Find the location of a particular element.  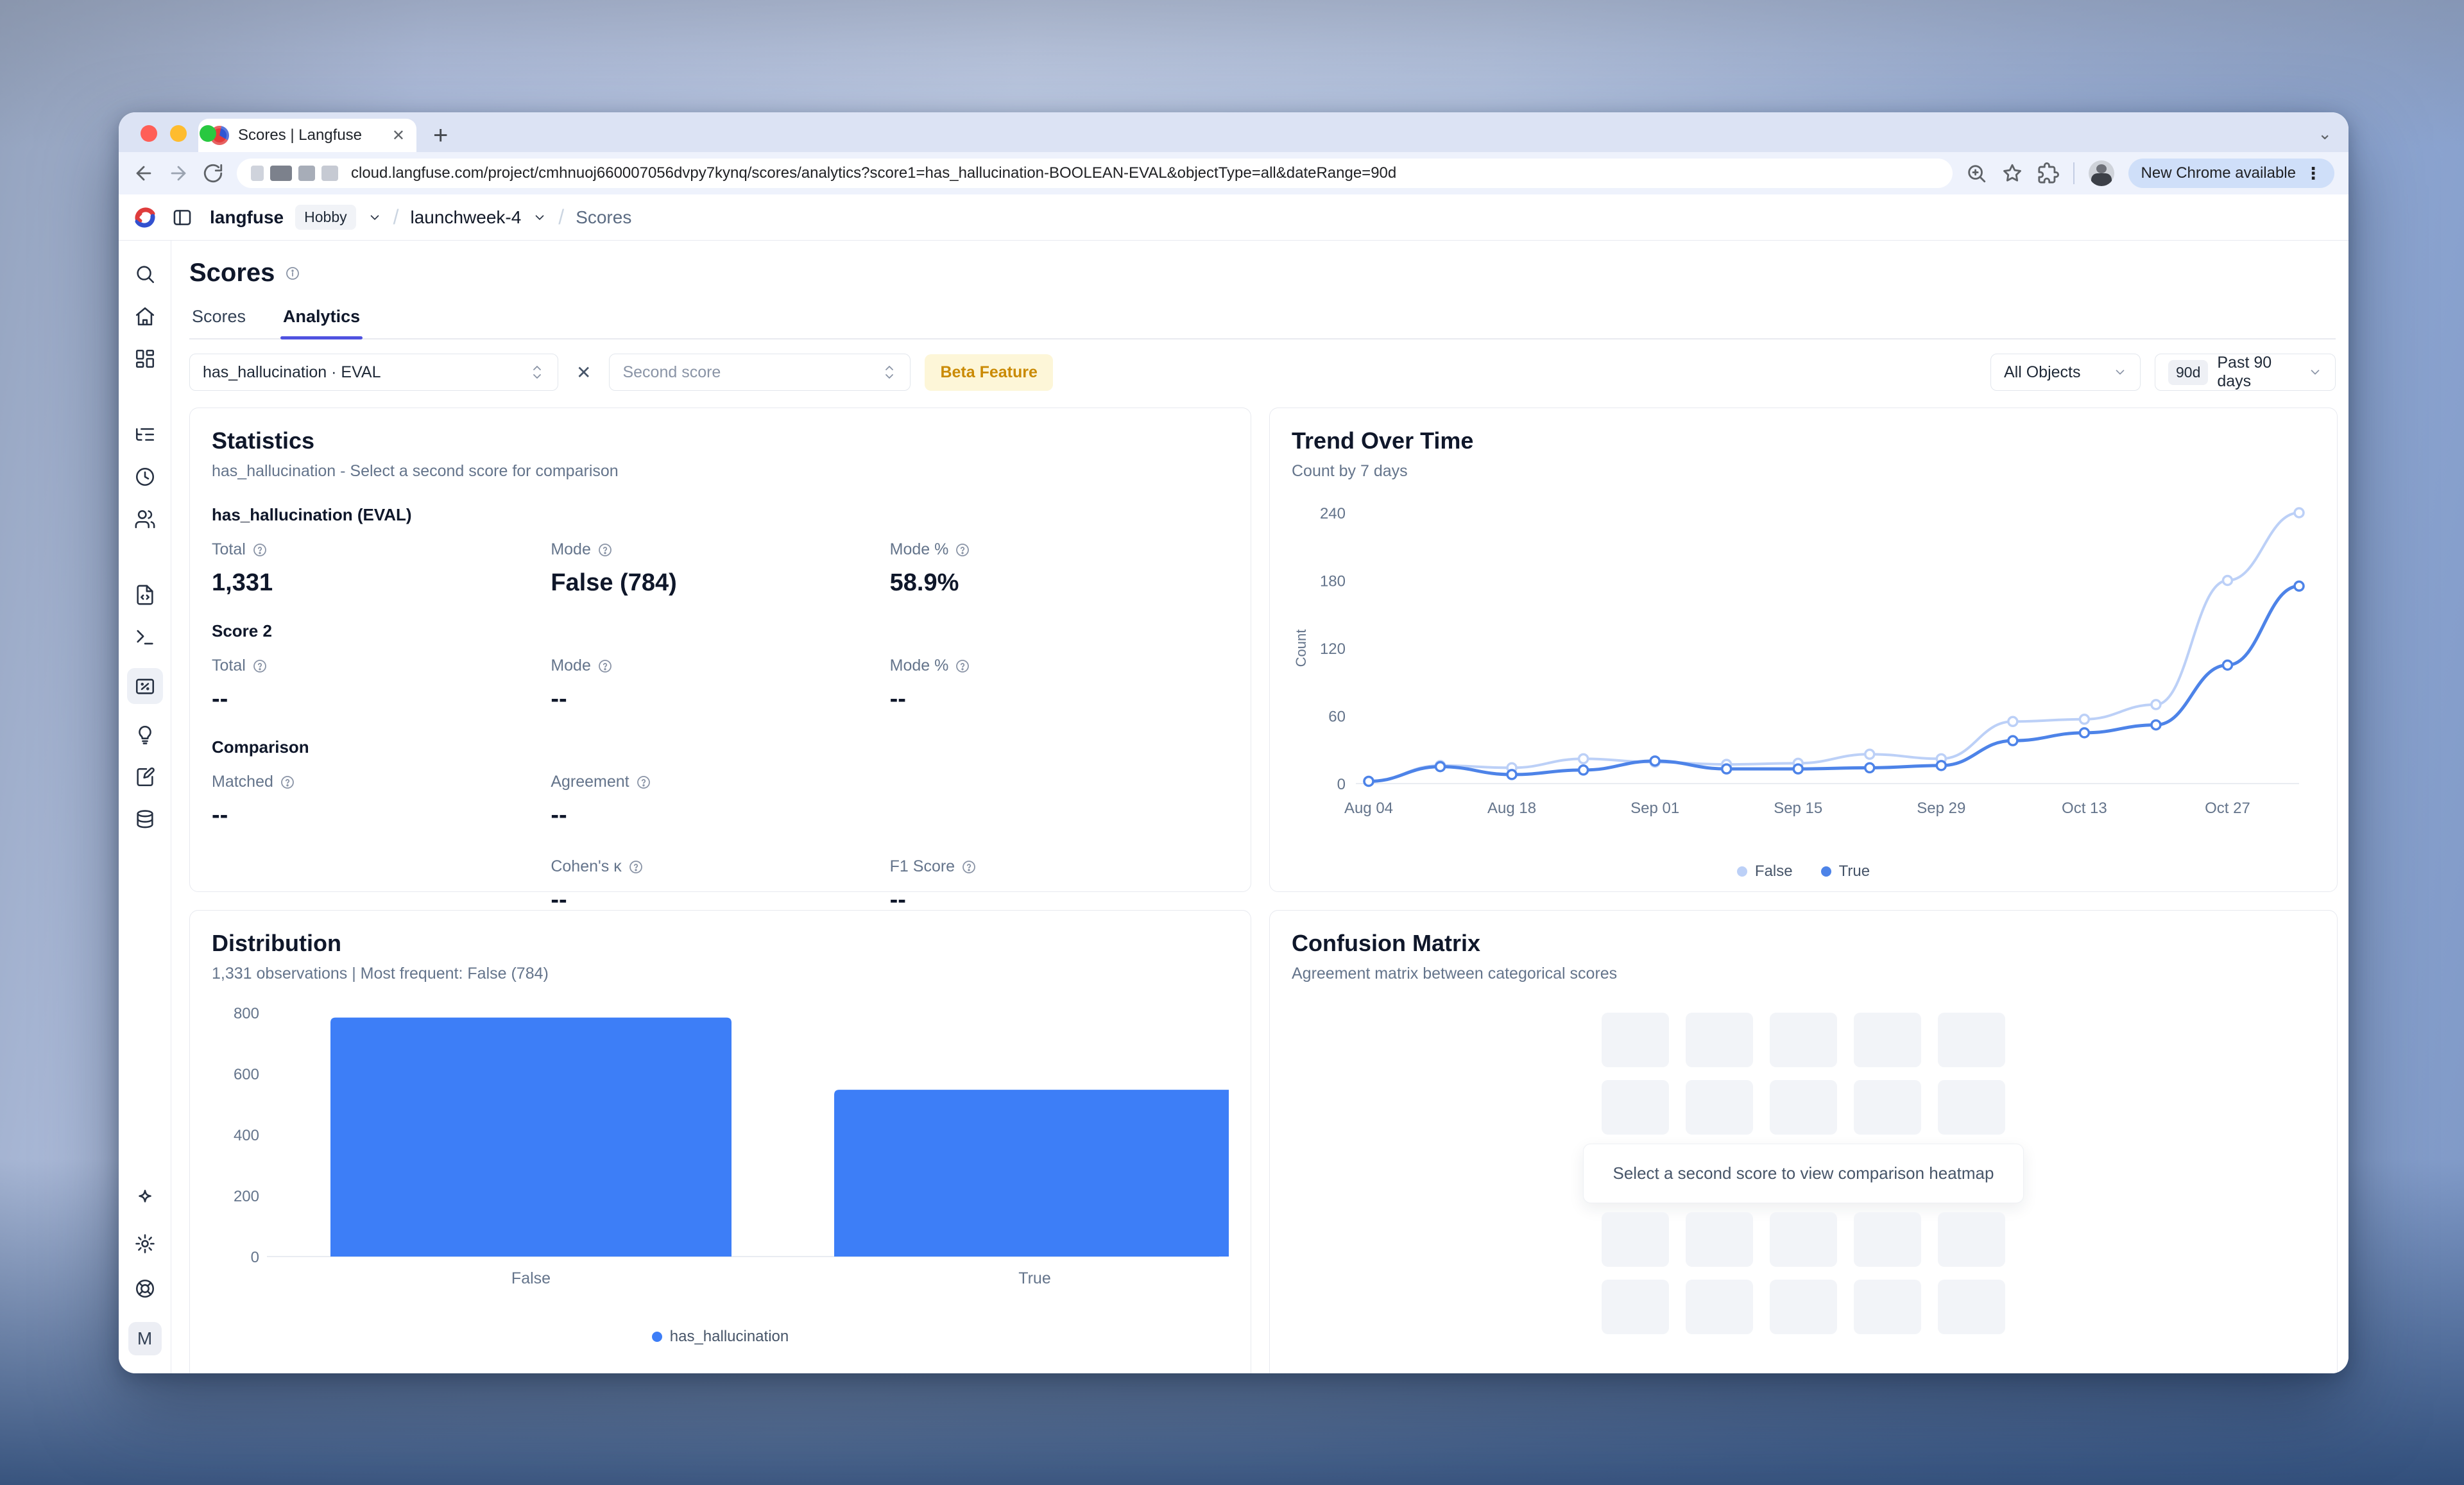

lifebuoy-icon is located at coordinates (145, 1288).